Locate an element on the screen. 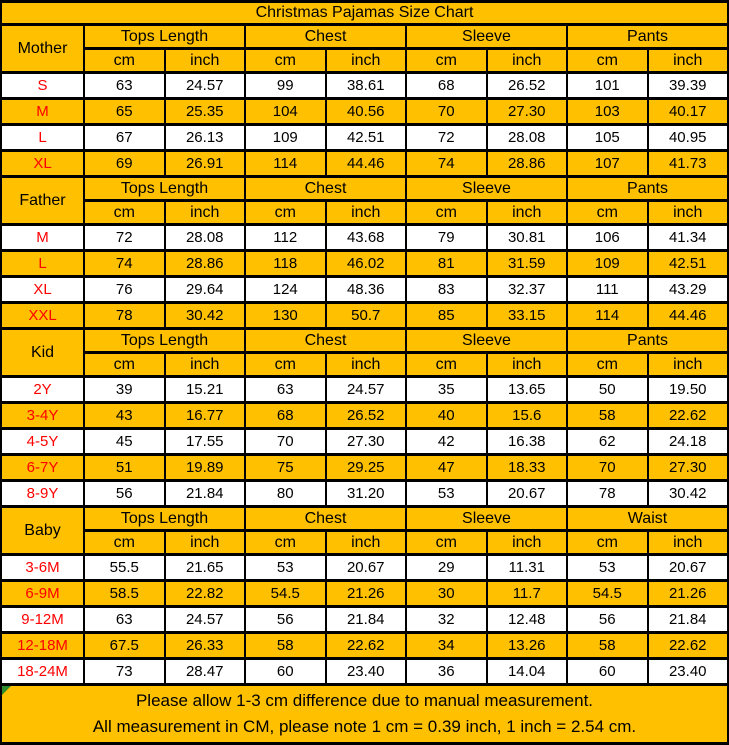 This screenshot has height=745, width=729. measurement-value-cell: 23.40 is located at coordinates (687, 671).